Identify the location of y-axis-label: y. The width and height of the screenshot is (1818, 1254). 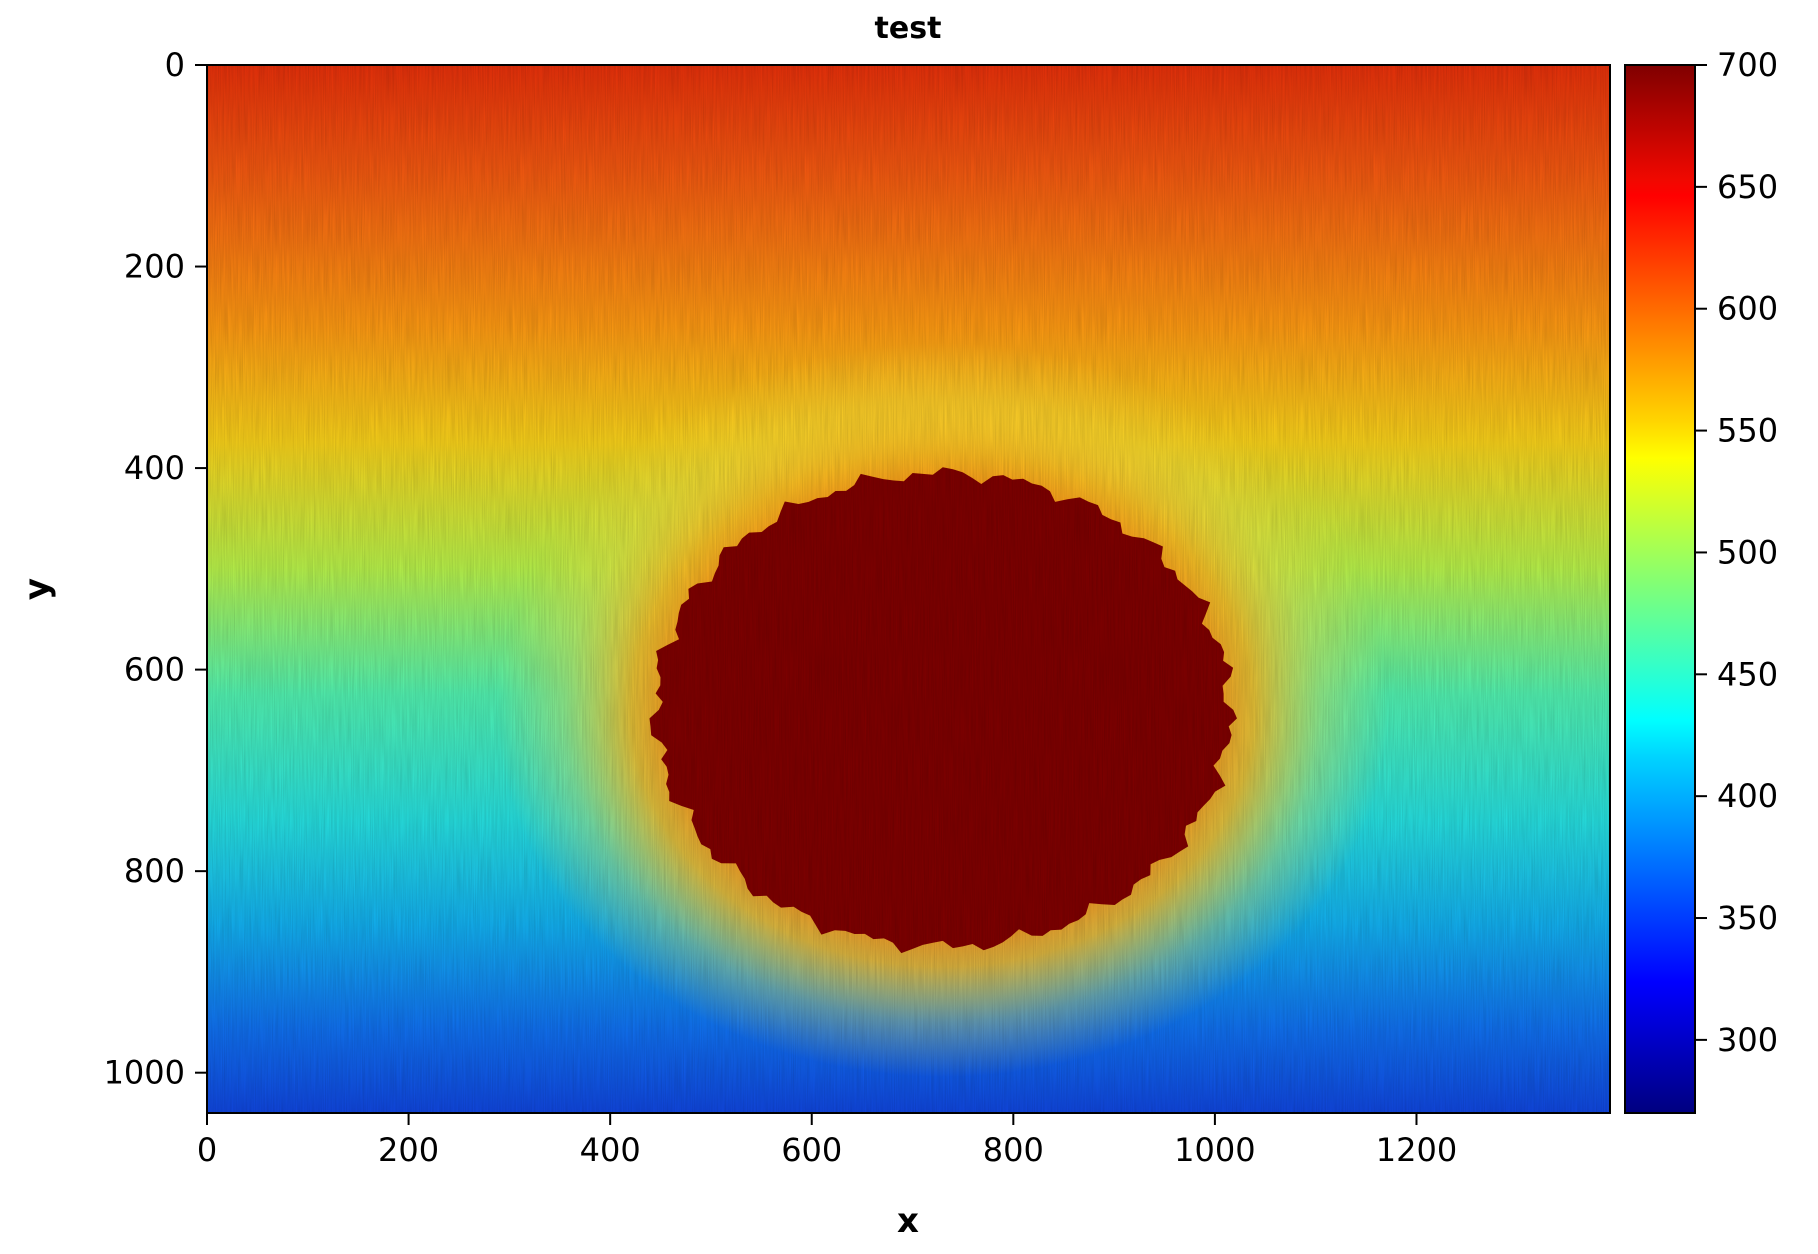
(37, 589).